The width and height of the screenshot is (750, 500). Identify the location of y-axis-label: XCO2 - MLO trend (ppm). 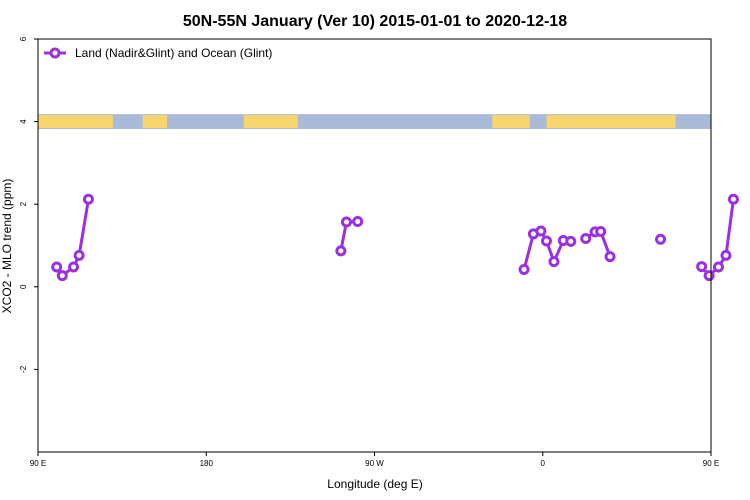
(7, 246).